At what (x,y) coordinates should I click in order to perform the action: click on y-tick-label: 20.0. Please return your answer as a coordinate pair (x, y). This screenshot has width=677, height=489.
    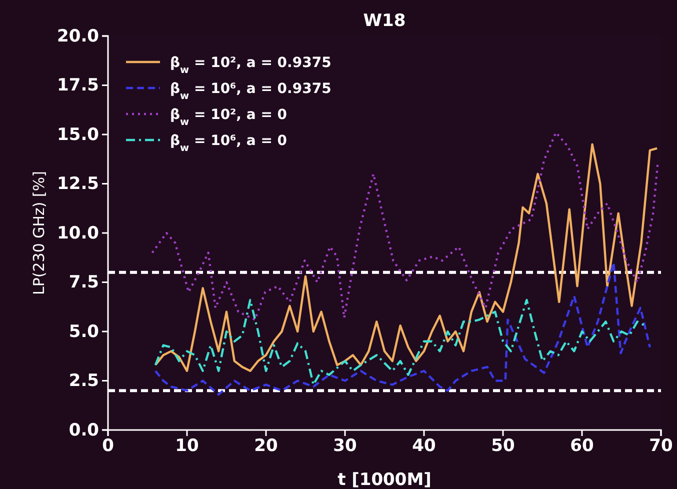
    Looking at the image, I should click on (78, 36).